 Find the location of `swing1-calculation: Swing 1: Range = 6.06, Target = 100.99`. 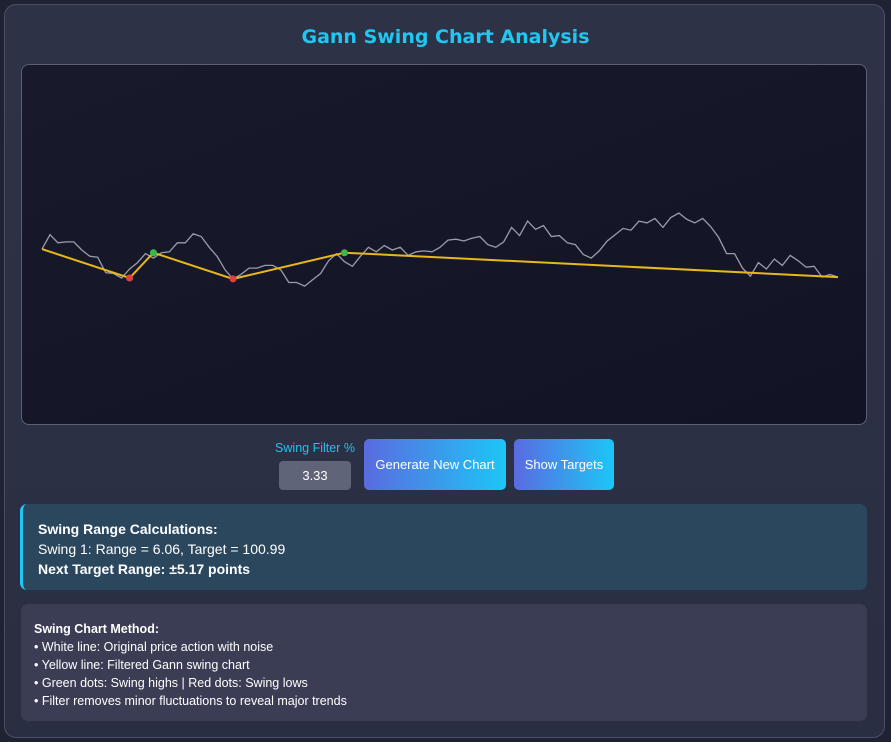

swing1-calculation: Swing 1: Range = 6.06, Target = 100.99 is located at coordinates (162, 549).